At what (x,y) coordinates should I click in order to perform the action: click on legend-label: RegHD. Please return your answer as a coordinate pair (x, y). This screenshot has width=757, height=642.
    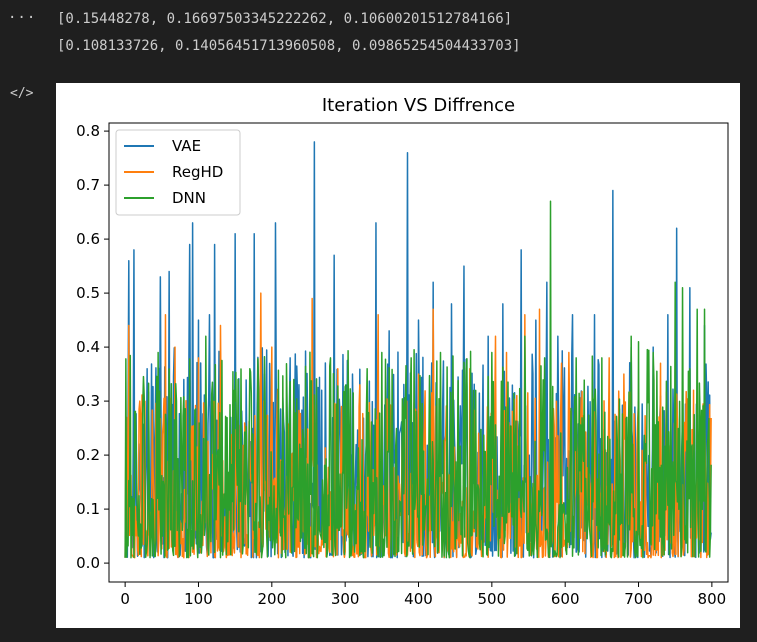
    Looking at the image, I should click on (197, 172).